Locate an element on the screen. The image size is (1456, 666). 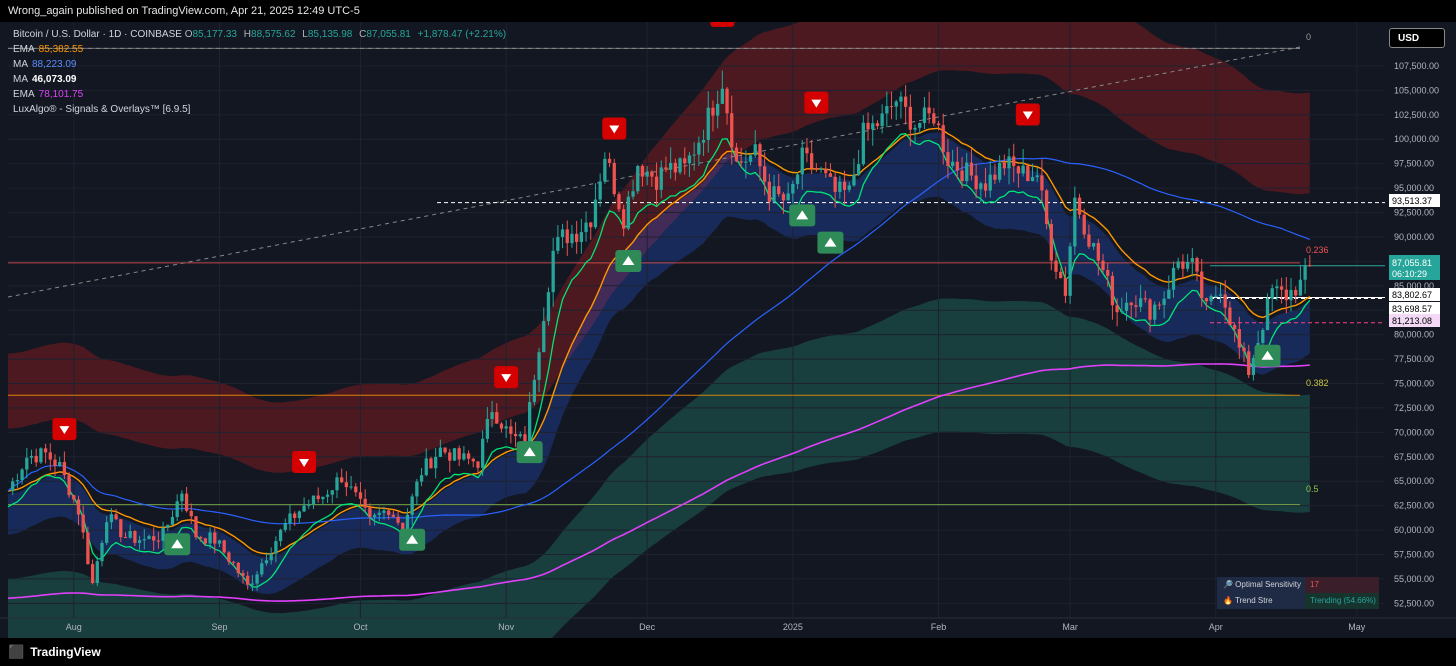
currency-button: USD is located at coordinates (1417, 38).